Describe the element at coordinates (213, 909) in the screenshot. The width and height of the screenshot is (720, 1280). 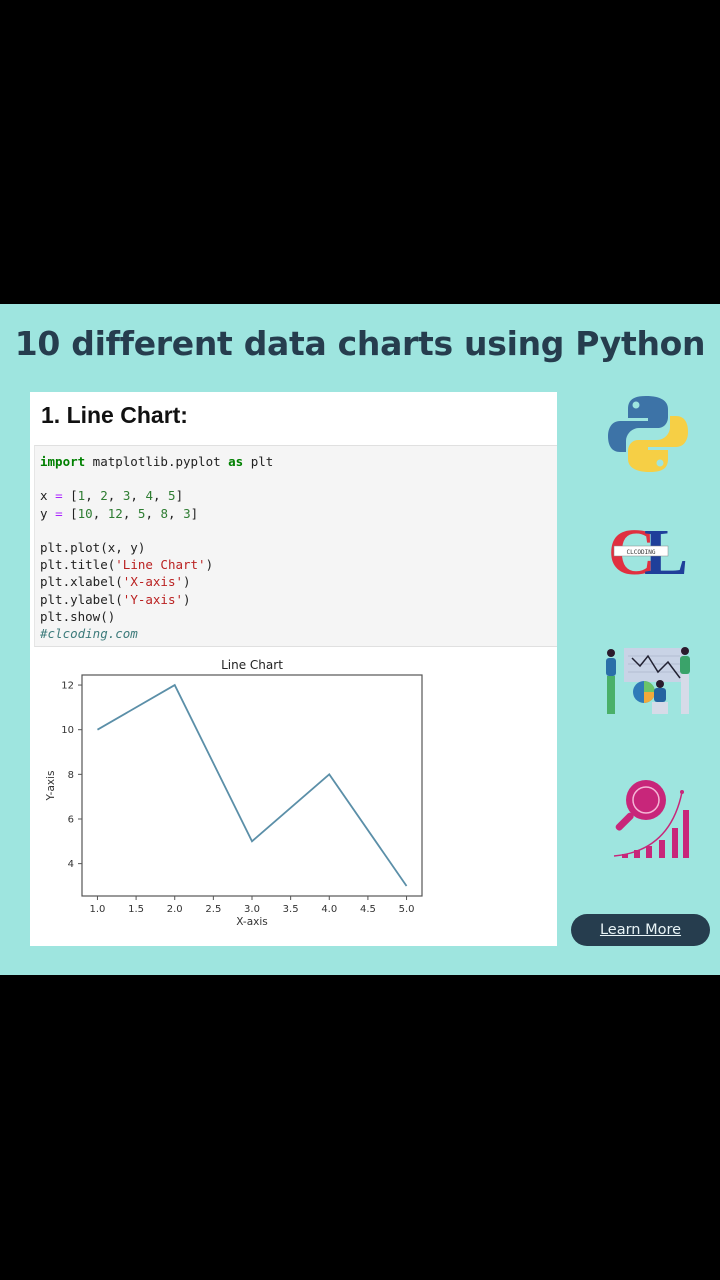
I see `x-tick-label: 2.5` at that location.